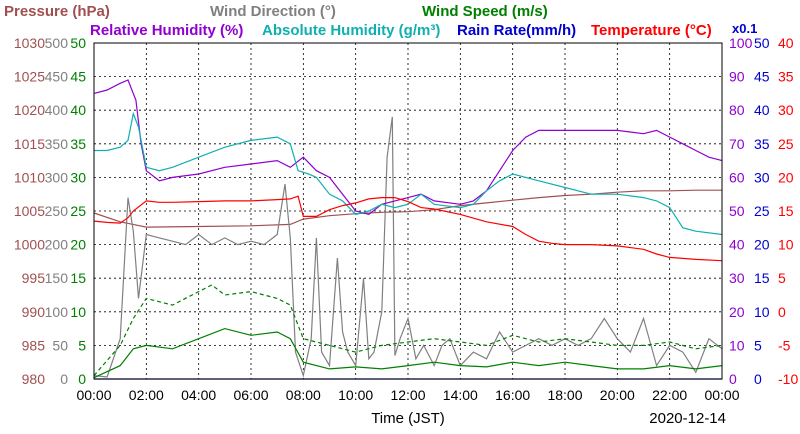 The width and height of the screenshot is (800, 434). What do you see at coordinates (762, 211) in the screenshot?
I see `rain-rate-tick-label: 25` at bounding box center [762, 211].